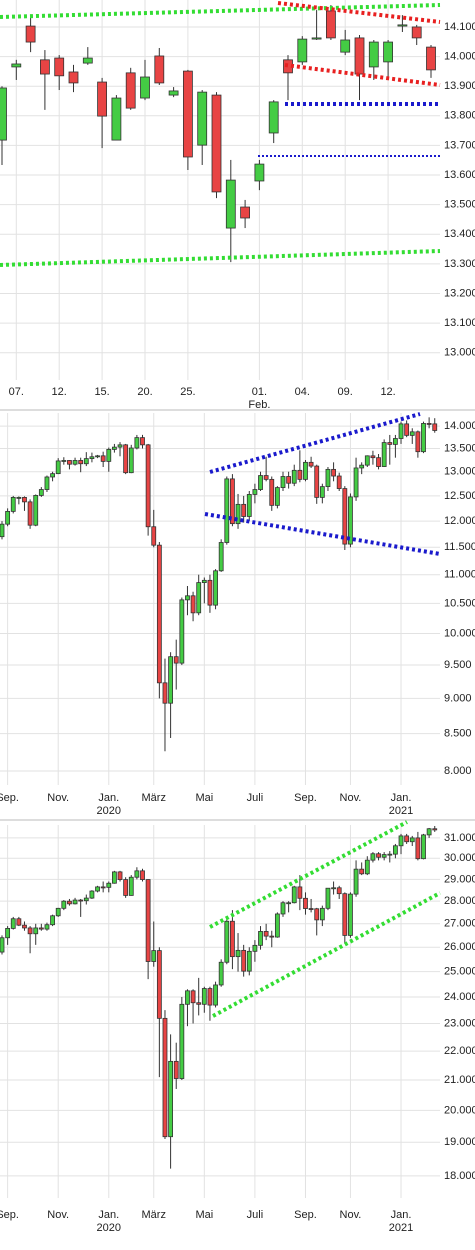 The width and height of the screenshot is (475, 1250). I want to click on y-tick-label: 29.000, so click(459, 879).